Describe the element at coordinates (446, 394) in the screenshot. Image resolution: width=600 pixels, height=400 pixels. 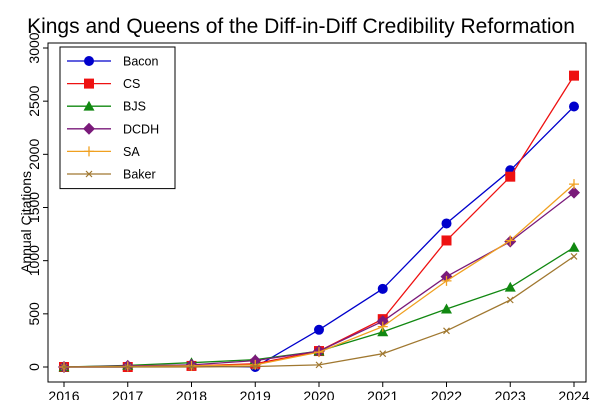
I see `x-tick-label: 2022` at that location.